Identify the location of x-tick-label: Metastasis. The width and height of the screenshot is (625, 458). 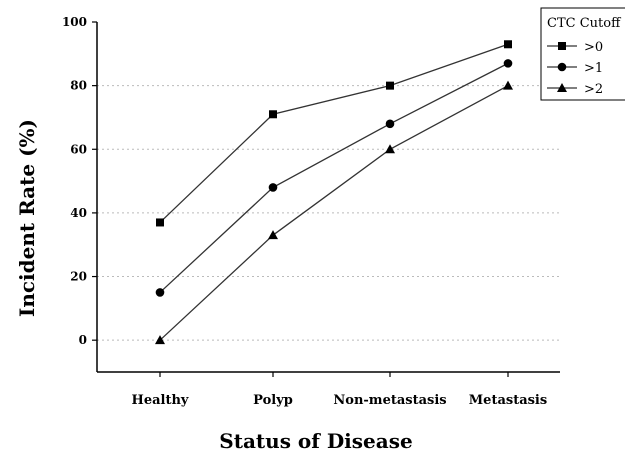
(508, 400).